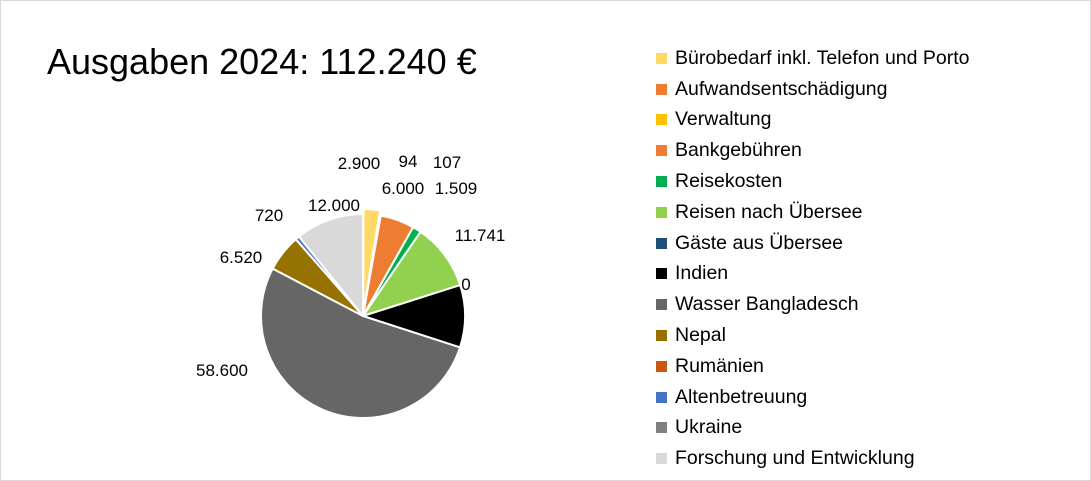  What do you see at coordinates (813, 366) in the screenshot?
I see `legend-item-rum-nien: Rumänien` at bounding box center [813, 366].